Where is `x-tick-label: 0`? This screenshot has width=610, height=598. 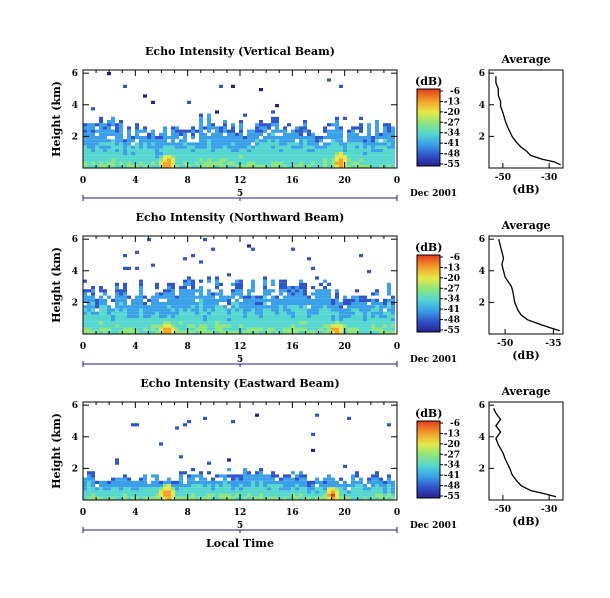 x-tick-label: 0 is located at coordinates (83, 181).